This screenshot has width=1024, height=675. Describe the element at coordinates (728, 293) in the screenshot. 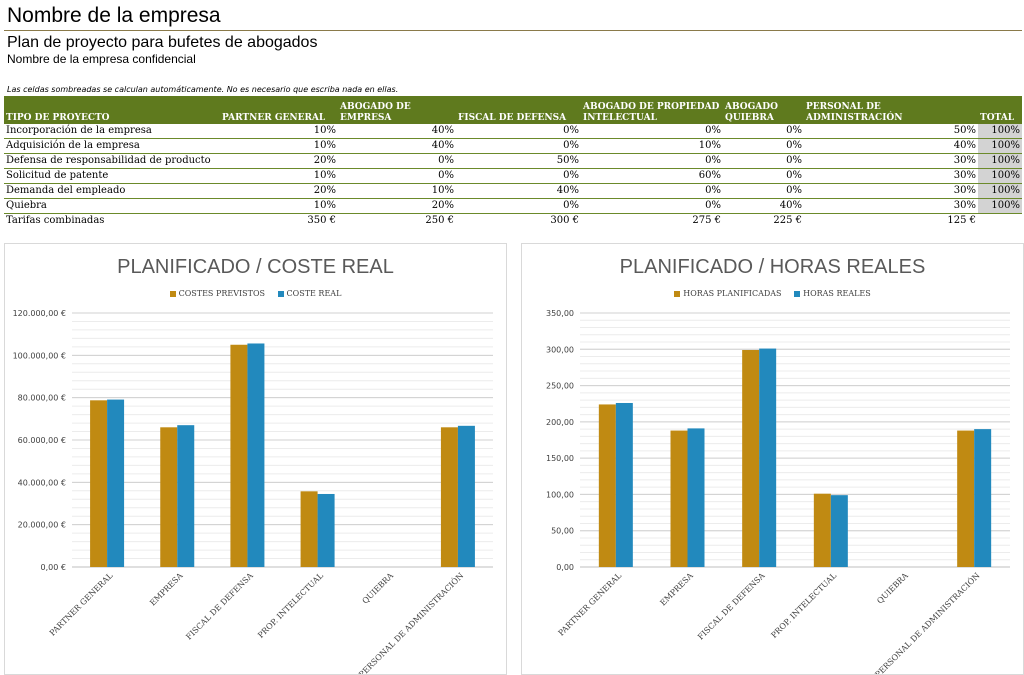

I see `legend-item-planned-hours: HORAS PLANIFICADAS` at that location.